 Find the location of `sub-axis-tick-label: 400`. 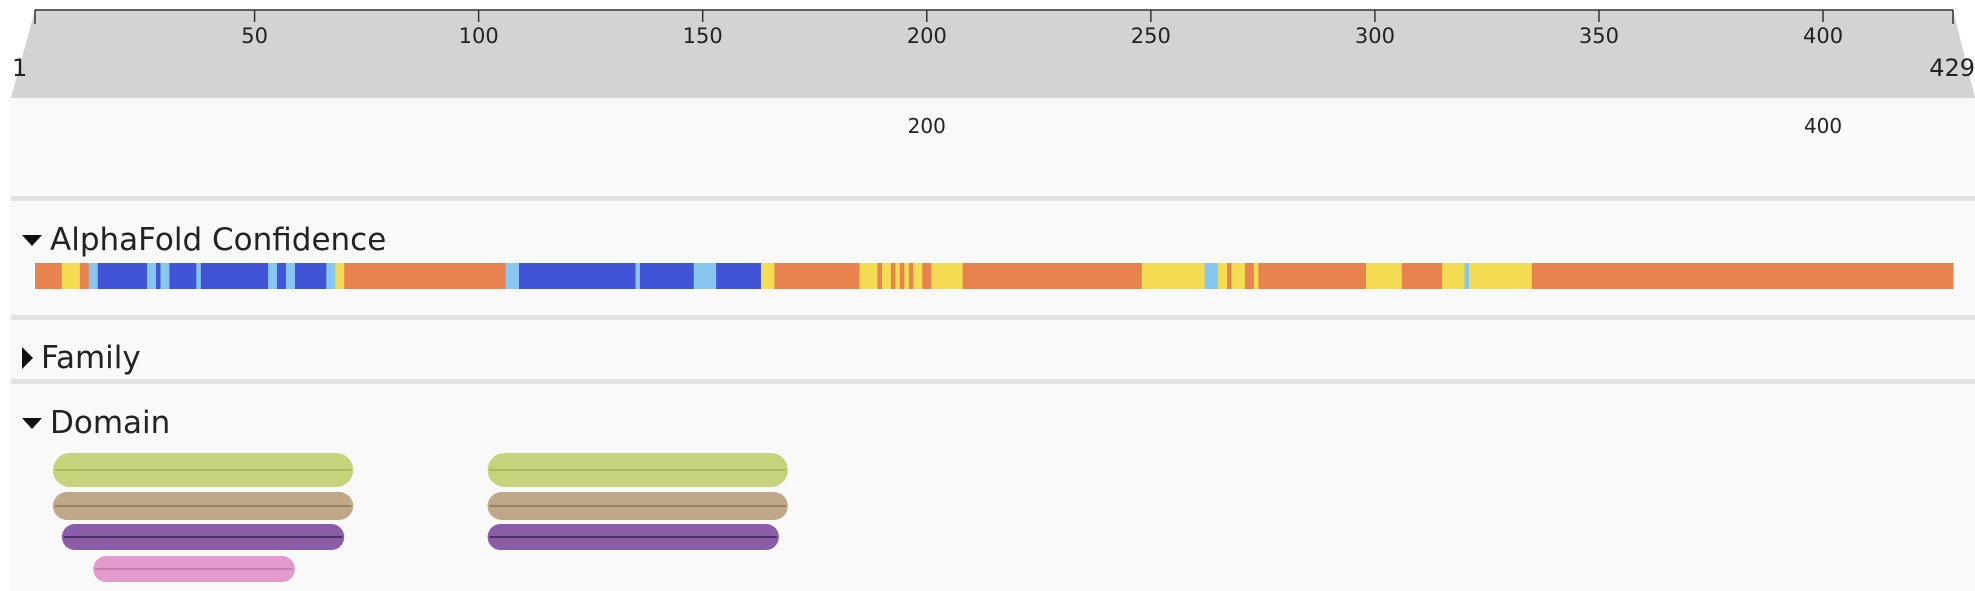

sub-axis-tick-label: 400 is located at coordinates (1823, 126).